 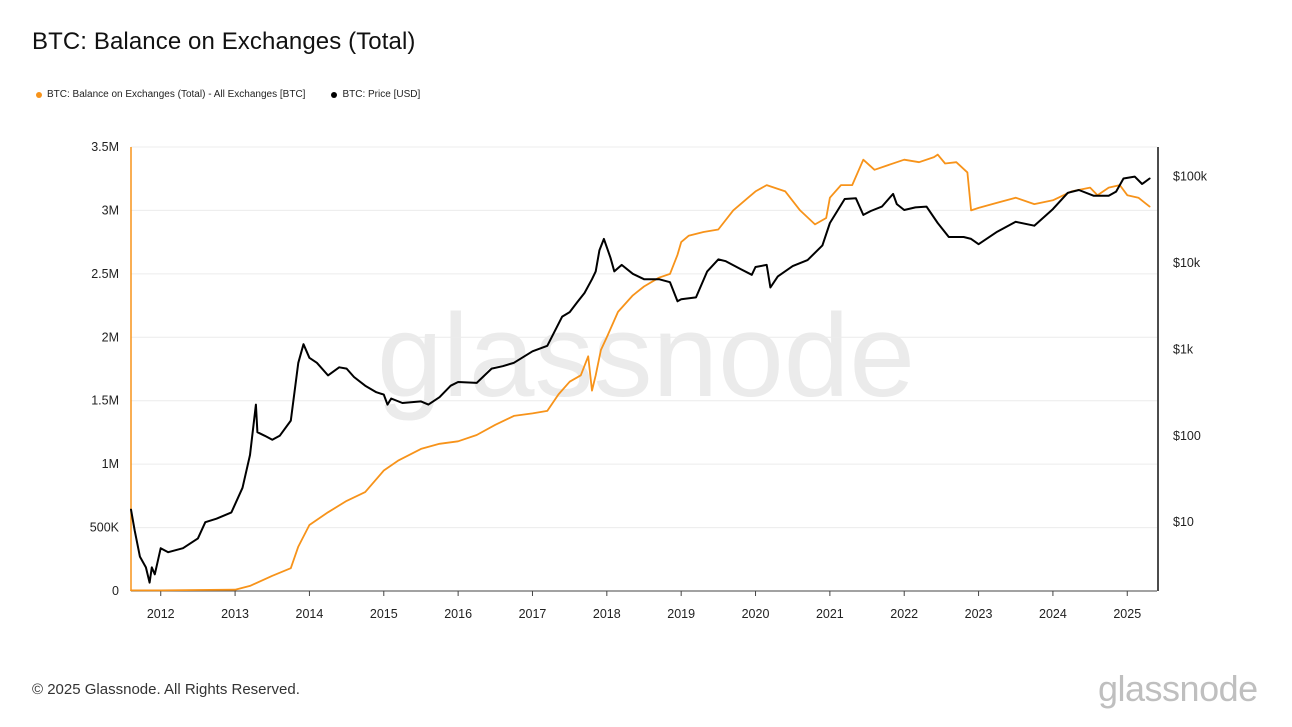 I want to click on y-right-tick-label: $100, so click(x=1187, y=436).